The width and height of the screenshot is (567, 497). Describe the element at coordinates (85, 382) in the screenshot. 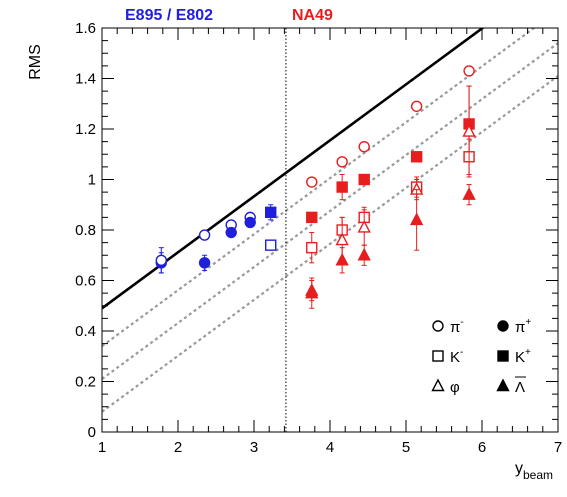

I see `y-tick-label: 0.2` at that location.